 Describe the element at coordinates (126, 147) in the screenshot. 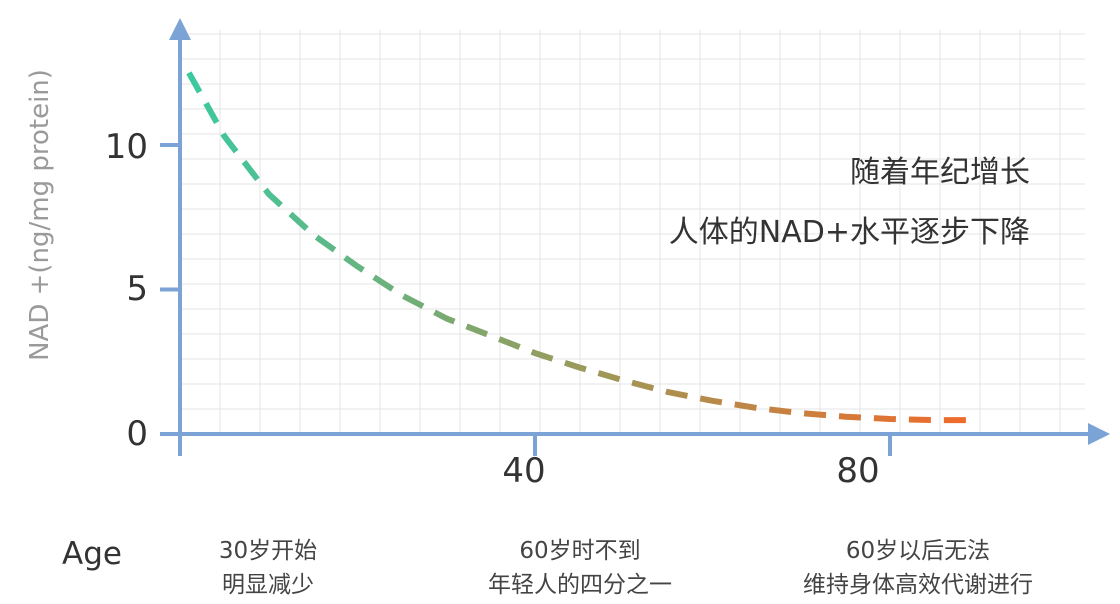

I see `y-tick-label: 10` at that location.